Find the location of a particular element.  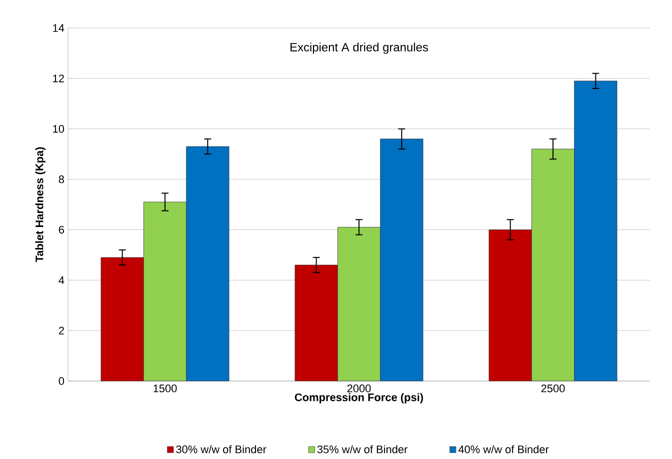

y-tick-label: 2 is located at coordinates (61, 330).